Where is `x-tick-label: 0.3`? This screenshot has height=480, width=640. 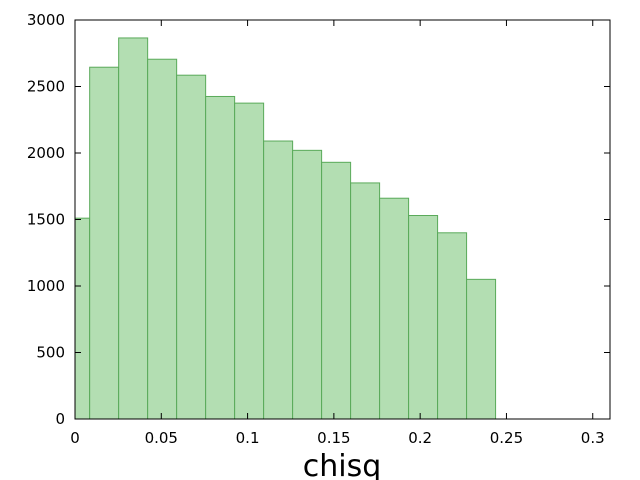
x-tick-label: 0.3 is located at coordinates (593, 438).